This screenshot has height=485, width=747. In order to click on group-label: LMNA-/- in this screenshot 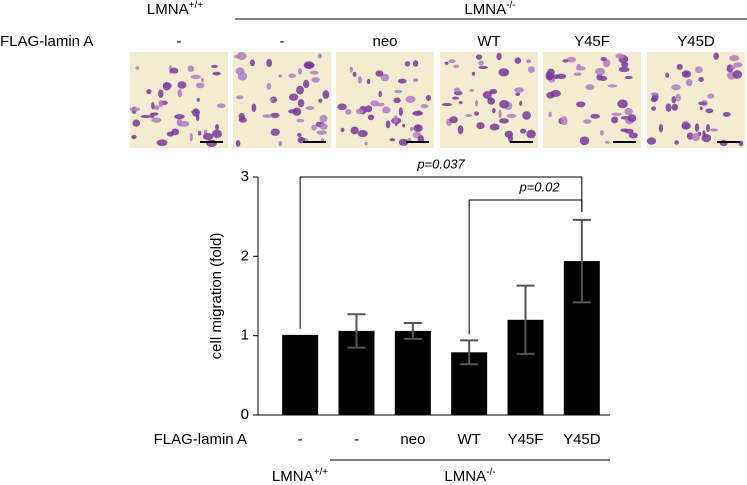, I will do `click(469, 476)`.